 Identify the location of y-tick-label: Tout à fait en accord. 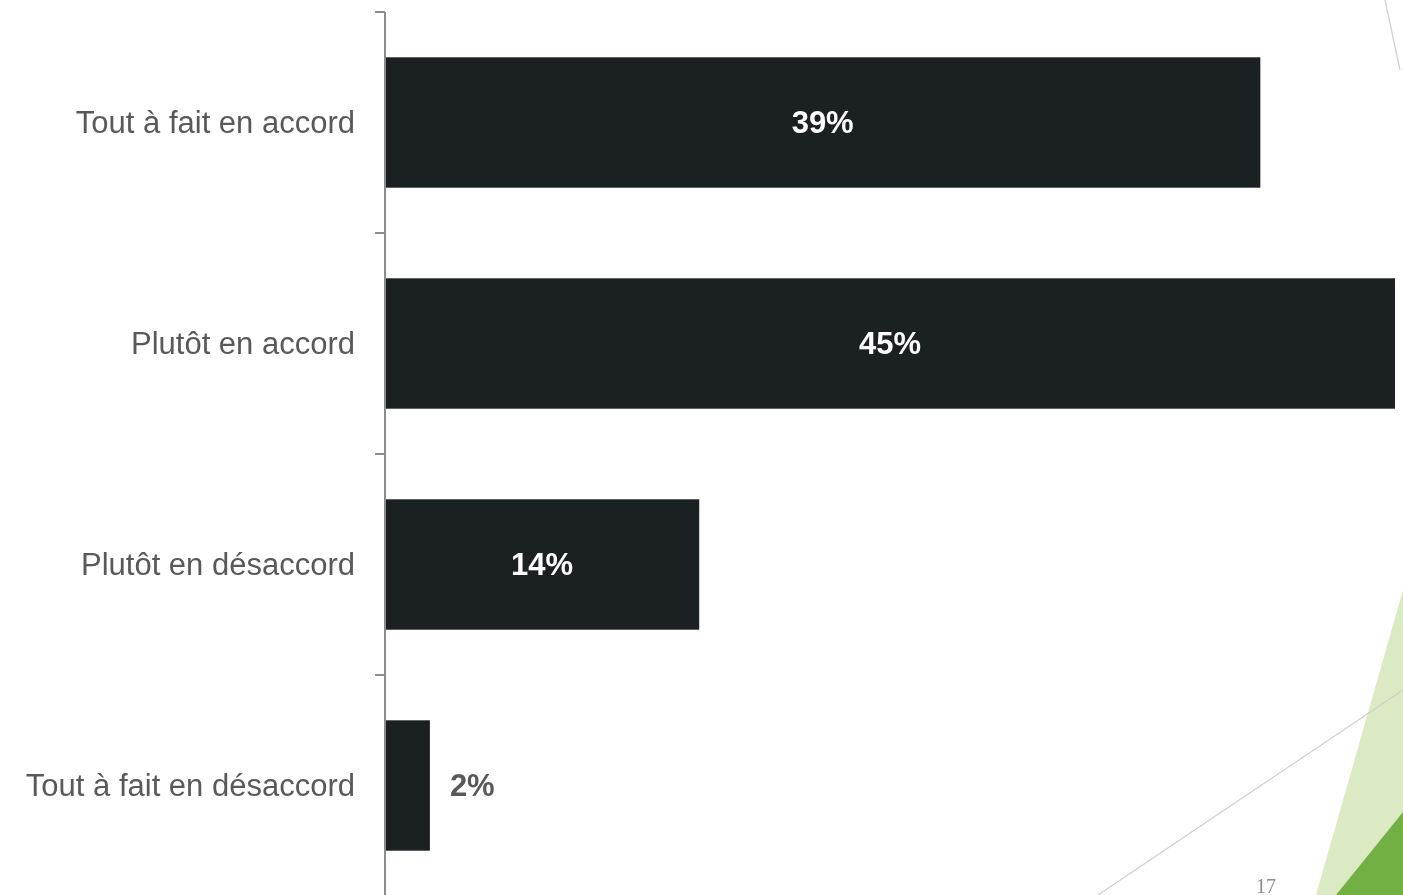
(215, 123).